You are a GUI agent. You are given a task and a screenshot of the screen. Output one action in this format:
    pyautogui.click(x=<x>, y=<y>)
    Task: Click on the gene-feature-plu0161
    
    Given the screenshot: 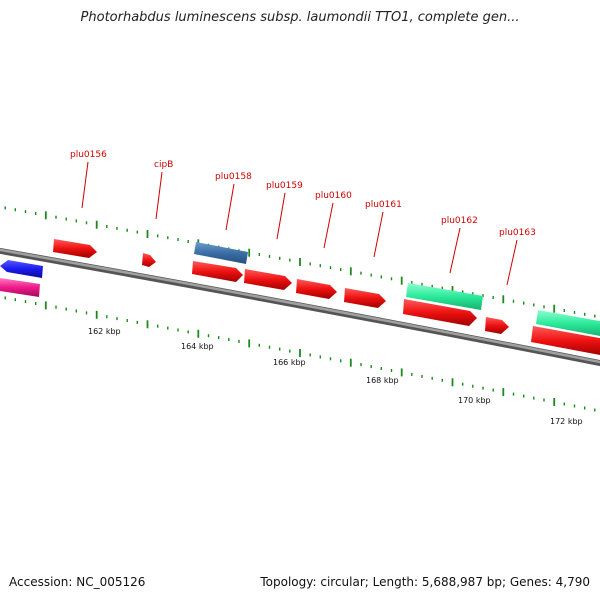 What is the action you would take?
    pyautogui.click(x=365, y=298)
    